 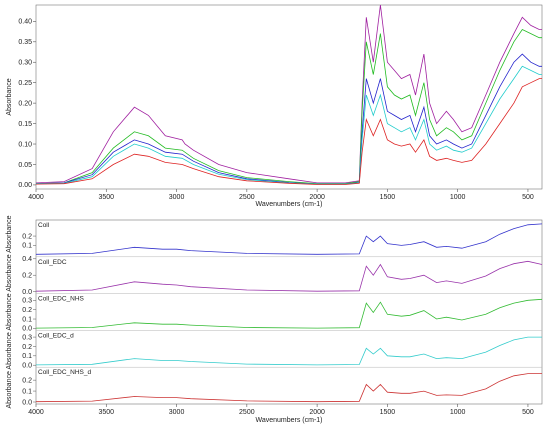 I want to click on top-x-ticks: 4000 3500 3000 2500 2000 1500 1000 500, so click(x=281, y=195).